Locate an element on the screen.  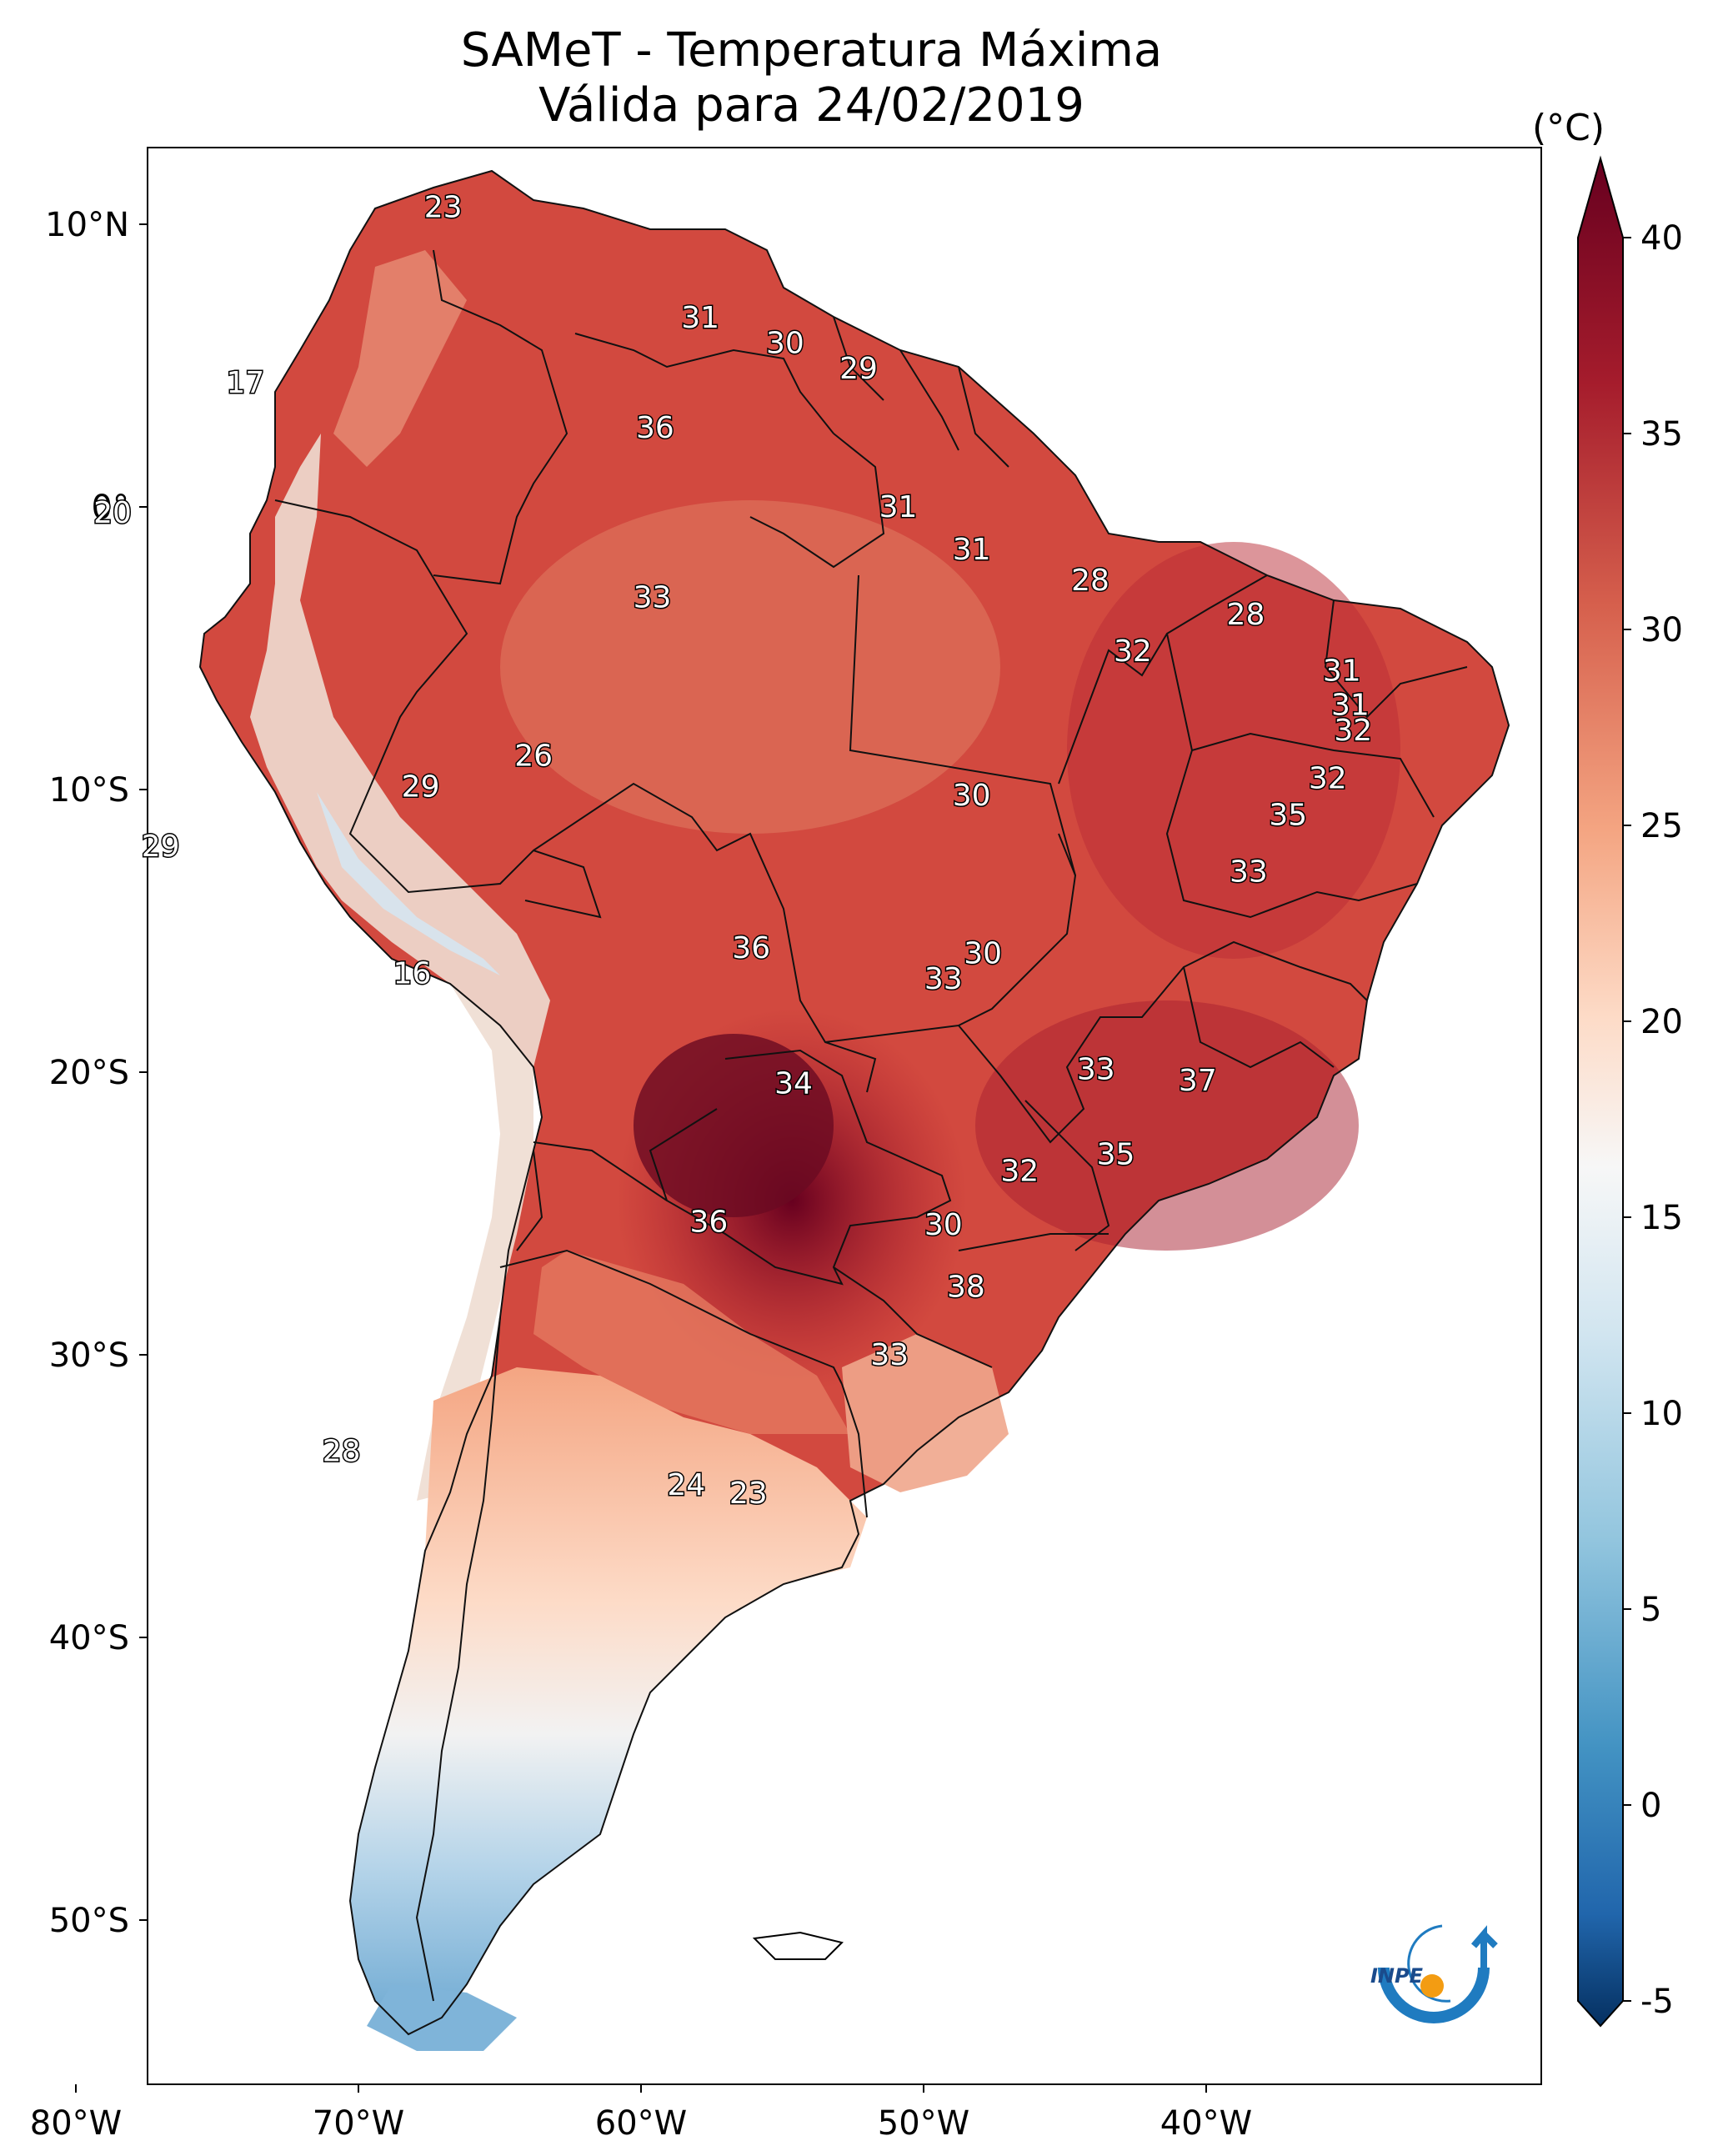
station-value-label: 17 is located at coordinates (245, 383).